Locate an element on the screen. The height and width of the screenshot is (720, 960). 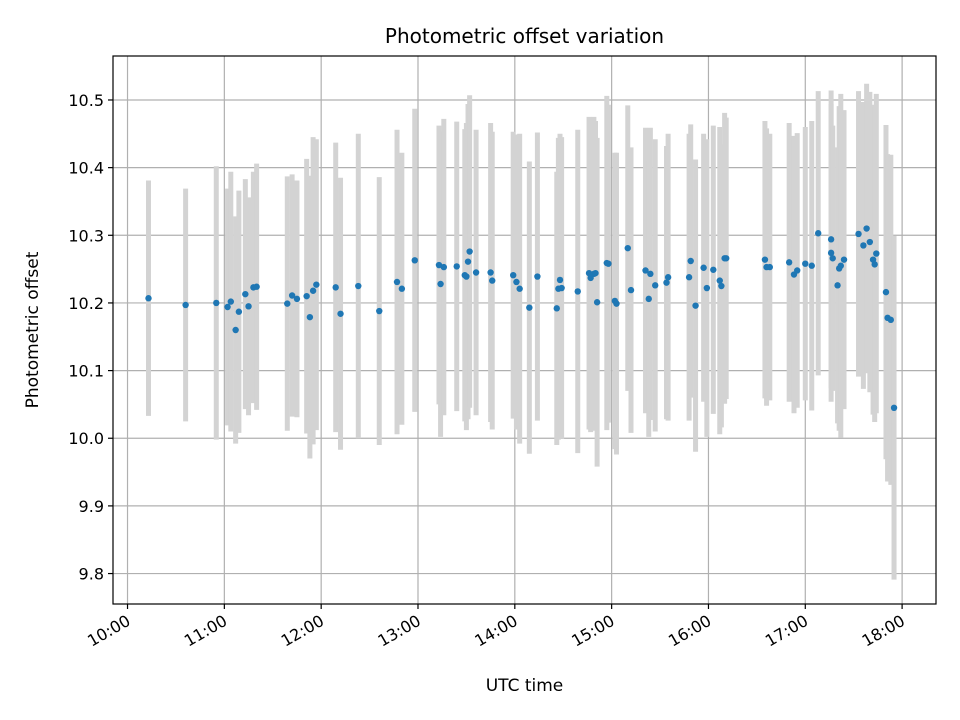
y-tick-label: 10.1 is located at coordinates (86, 371).